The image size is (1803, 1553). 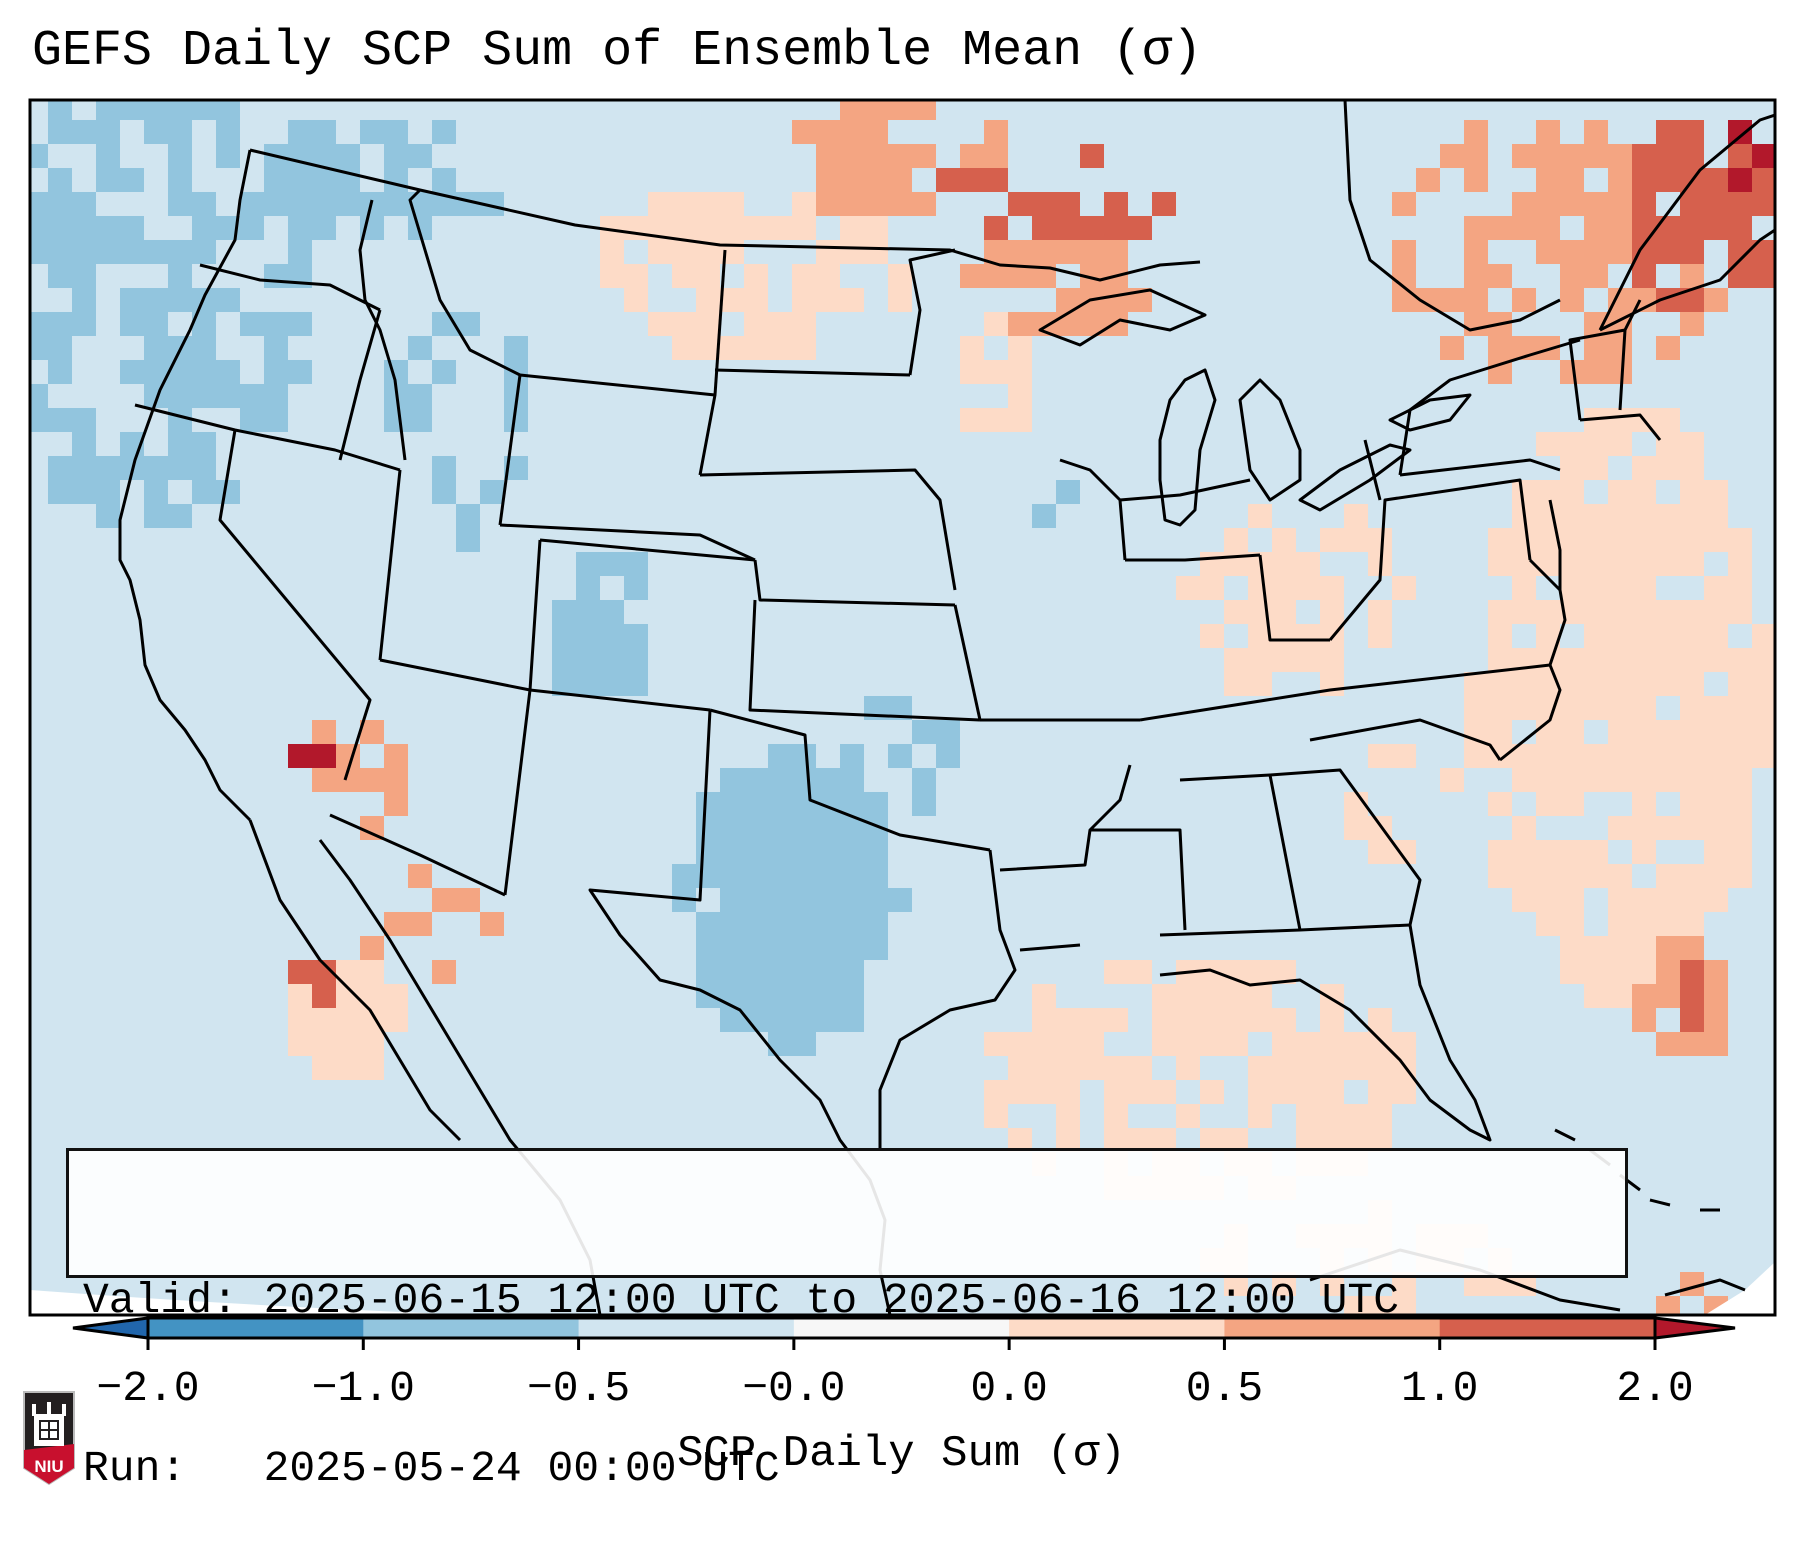 I want to click on niu-shield-logo-icon: NIU, so click(x=49, y=1438).